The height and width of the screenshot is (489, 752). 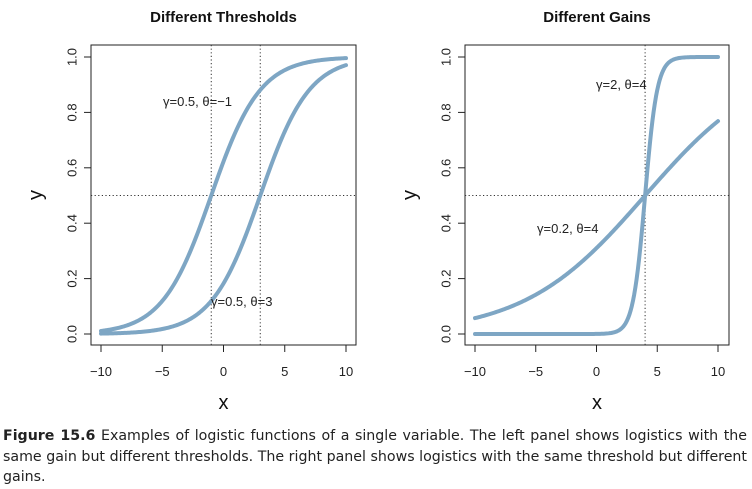 I want to click on chart-title: Different Thresholds, so click(x=223, y=17).